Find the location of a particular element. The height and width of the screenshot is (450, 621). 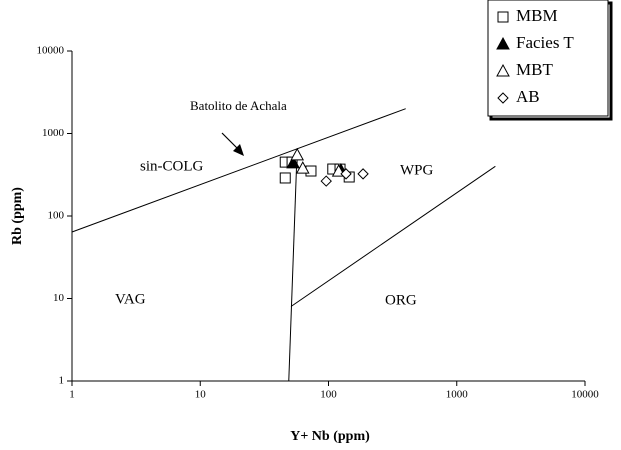

region-label: ORG is located at coordinates (401, 300).